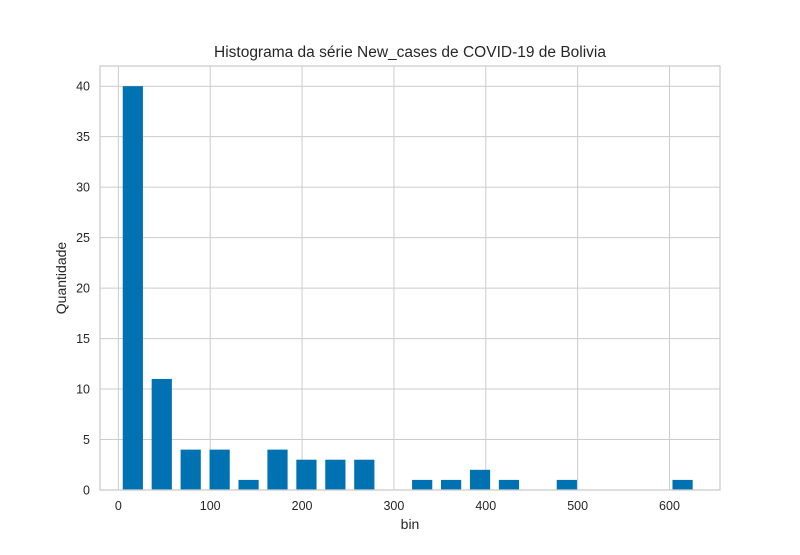 This screenshot has width=800, height=555. What do you see at coordinates (83, 238) in the screenshot?
I see `y-tick-label: 25` at bounding box center [83, 238].